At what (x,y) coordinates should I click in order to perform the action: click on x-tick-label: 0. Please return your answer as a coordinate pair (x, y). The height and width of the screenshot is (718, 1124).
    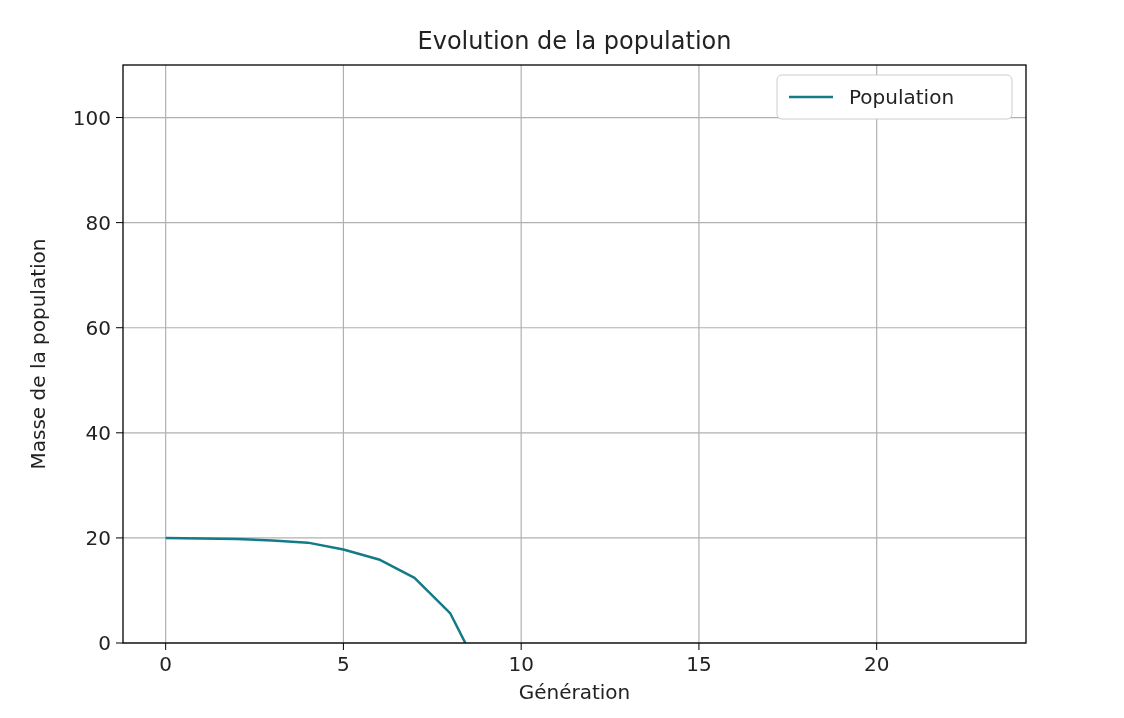
    Looking at the image, I should click on (166, 664).